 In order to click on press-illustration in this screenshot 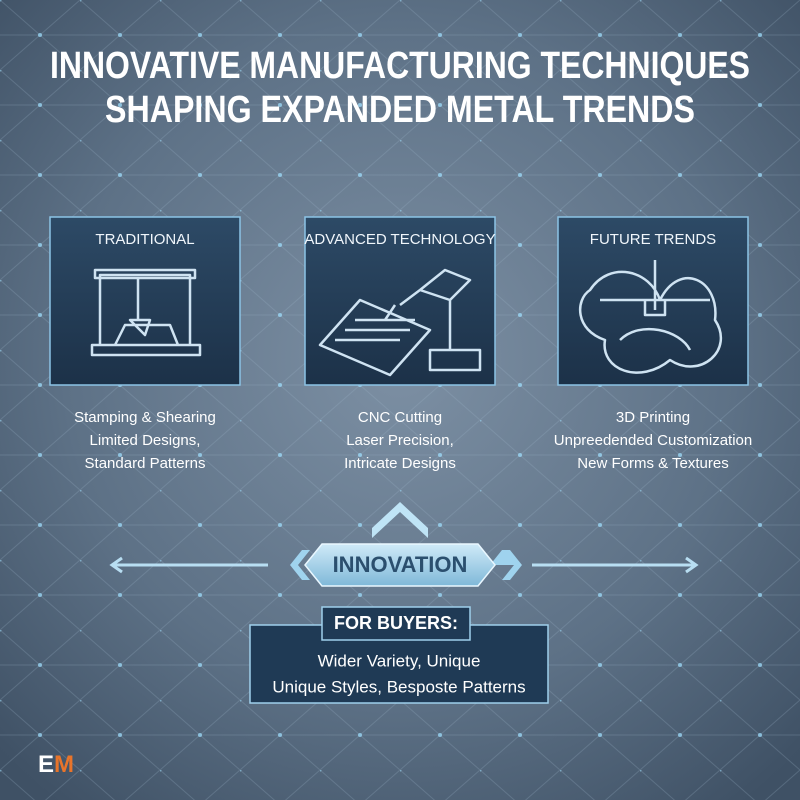, I will do `click(146, 312)`.